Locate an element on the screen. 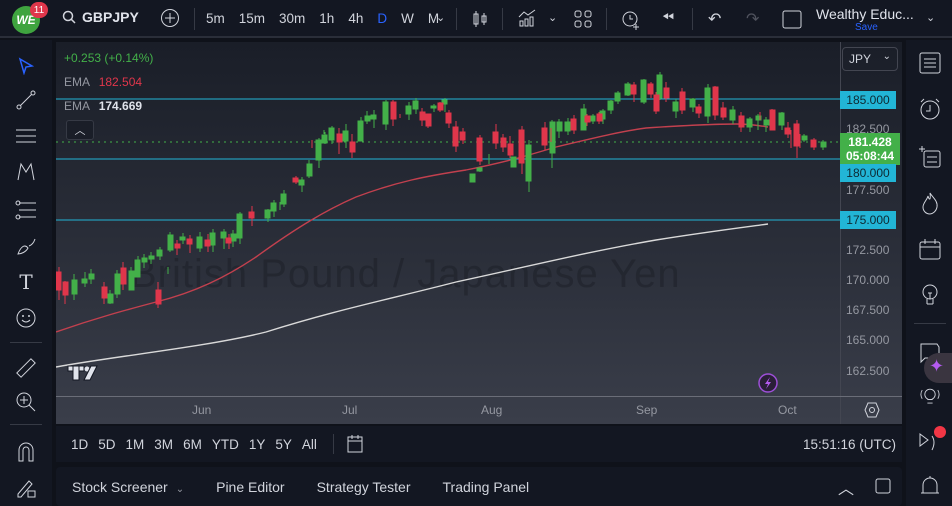 The image size is (952, 506). calendar-button is located at coordinates (930, 249).